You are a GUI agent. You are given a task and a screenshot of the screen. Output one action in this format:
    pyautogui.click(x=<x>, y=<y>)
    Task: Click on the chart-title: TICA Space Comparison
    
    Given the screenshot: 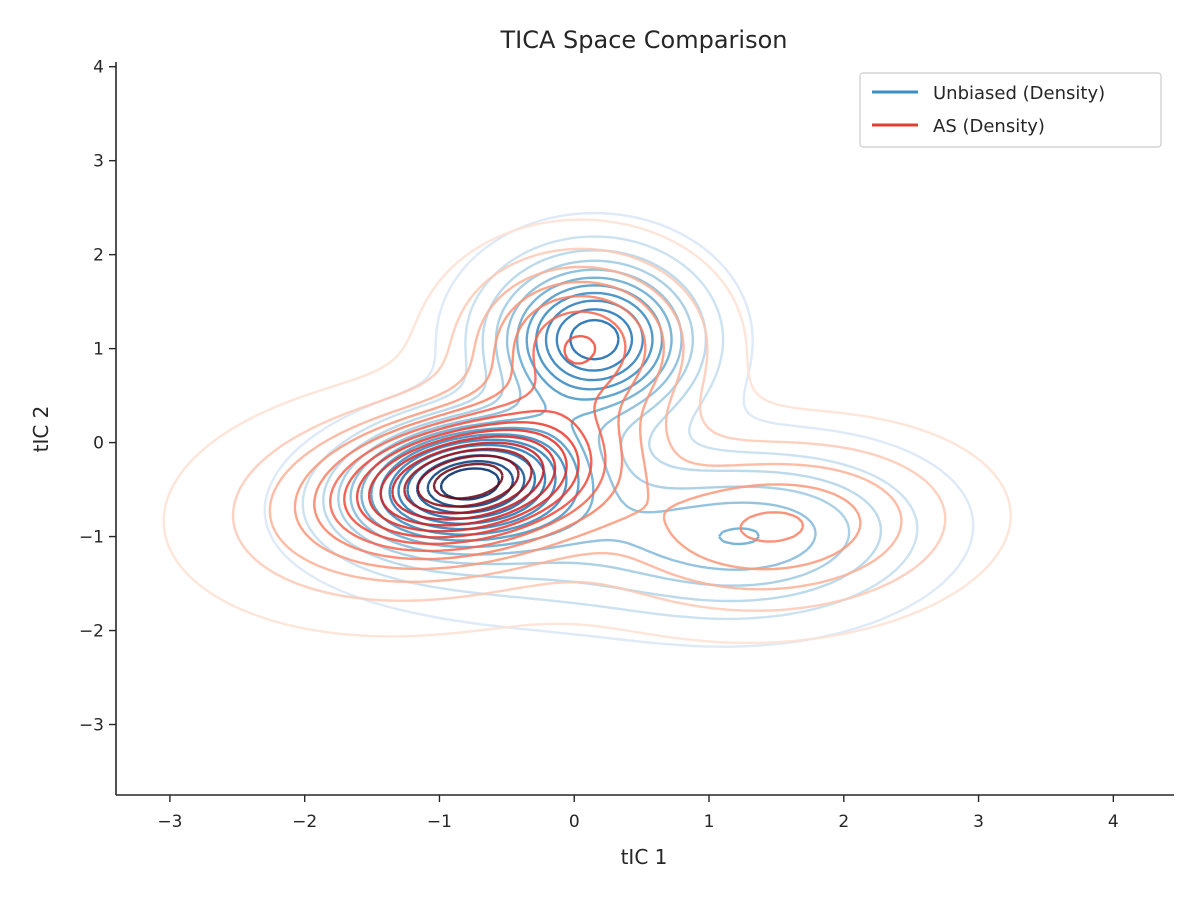 What is the action you would take?
    pyautogui.click(x=643, y=40)
    